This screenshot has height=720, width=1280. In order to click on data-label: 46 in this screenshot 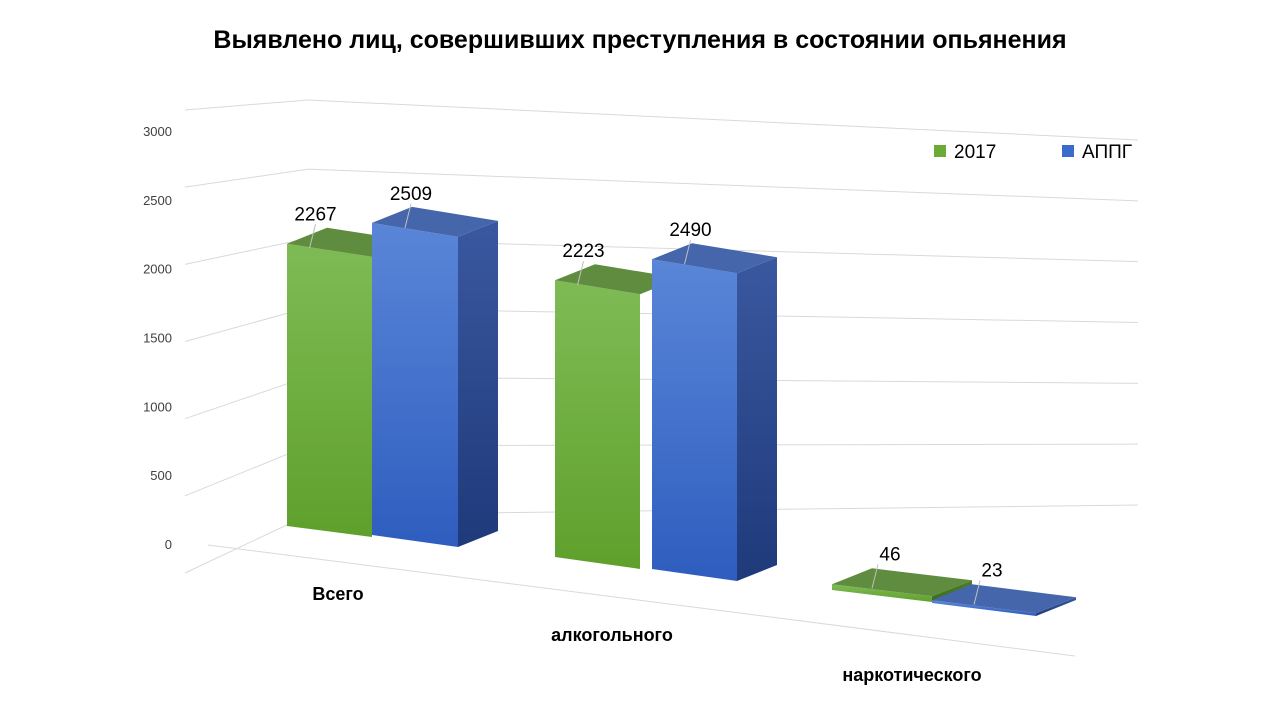, I will do `click(889, 554)`.